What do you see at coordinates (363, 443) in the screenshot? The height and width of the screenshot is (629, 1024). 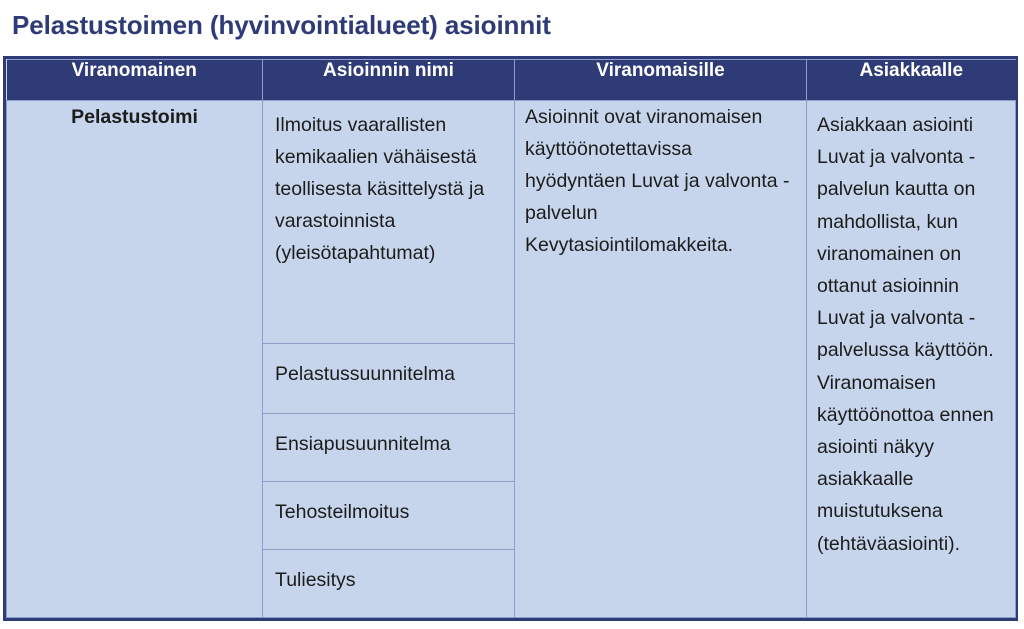 I see `service-label: Ensiapusuunnitelma` at bounding box center [363, 443].